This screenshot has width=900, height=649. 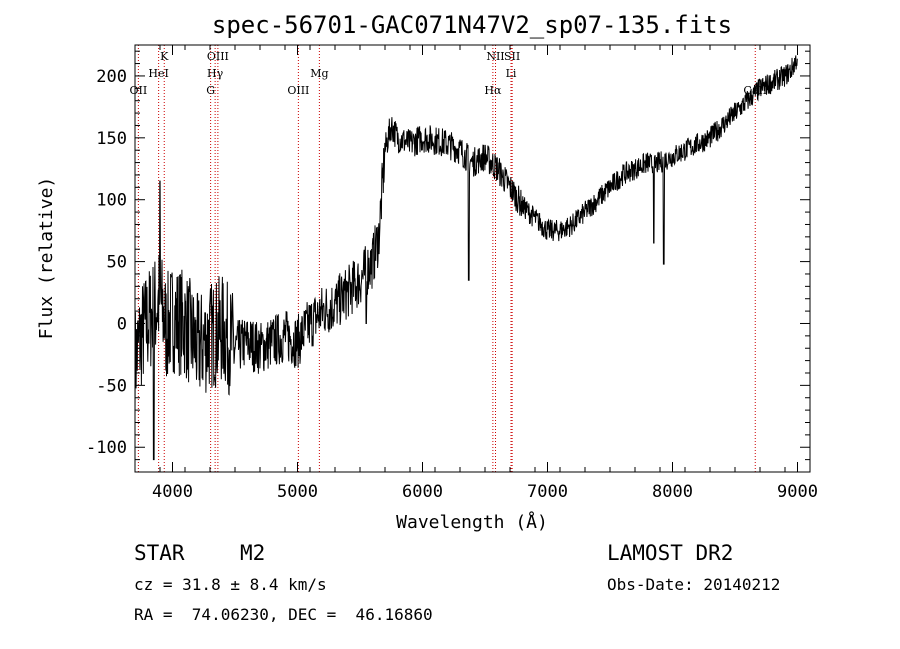 I want to click on y-axis-label: Flux (relative), so click(x=46, y=258).